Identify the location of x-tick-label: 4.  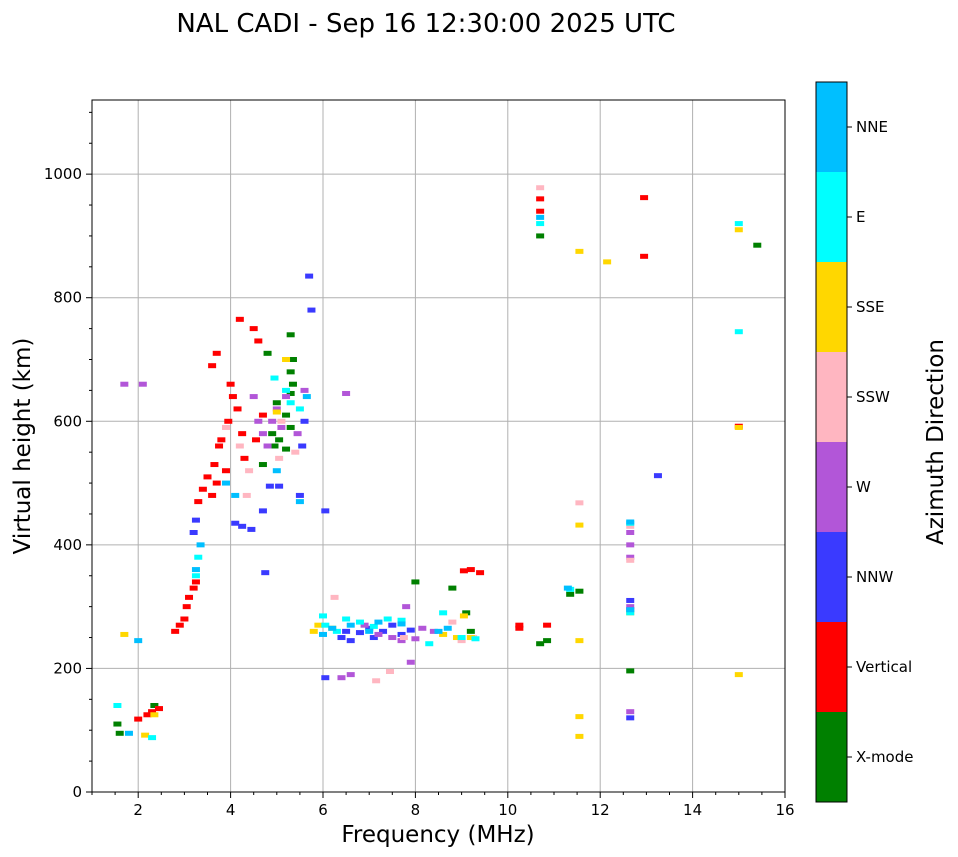
(231, 810).